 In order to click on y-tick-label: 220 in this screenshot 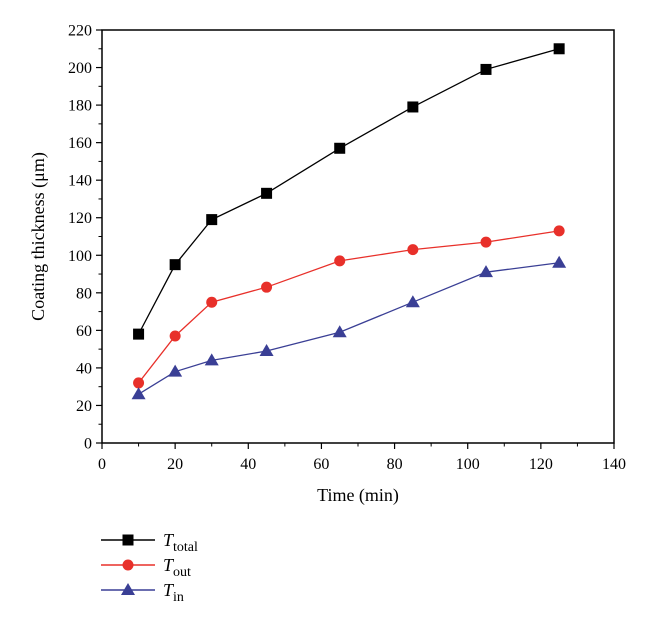, I will do `click(80, 31)`.